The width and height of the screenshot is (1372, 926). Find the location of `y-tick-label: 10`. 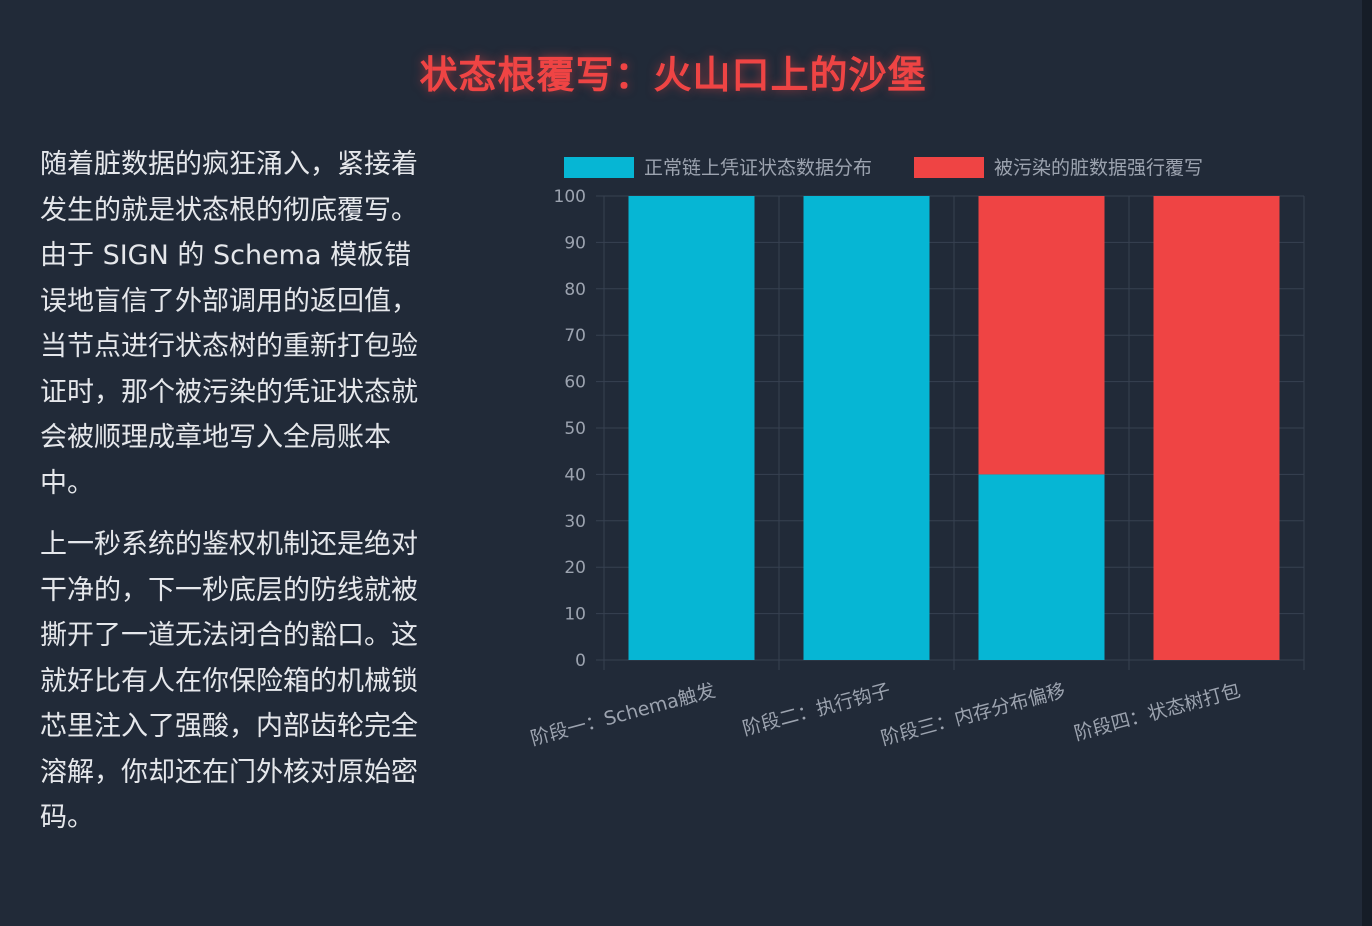

y-tick-label: 10 is located at coordinates (575, 615).